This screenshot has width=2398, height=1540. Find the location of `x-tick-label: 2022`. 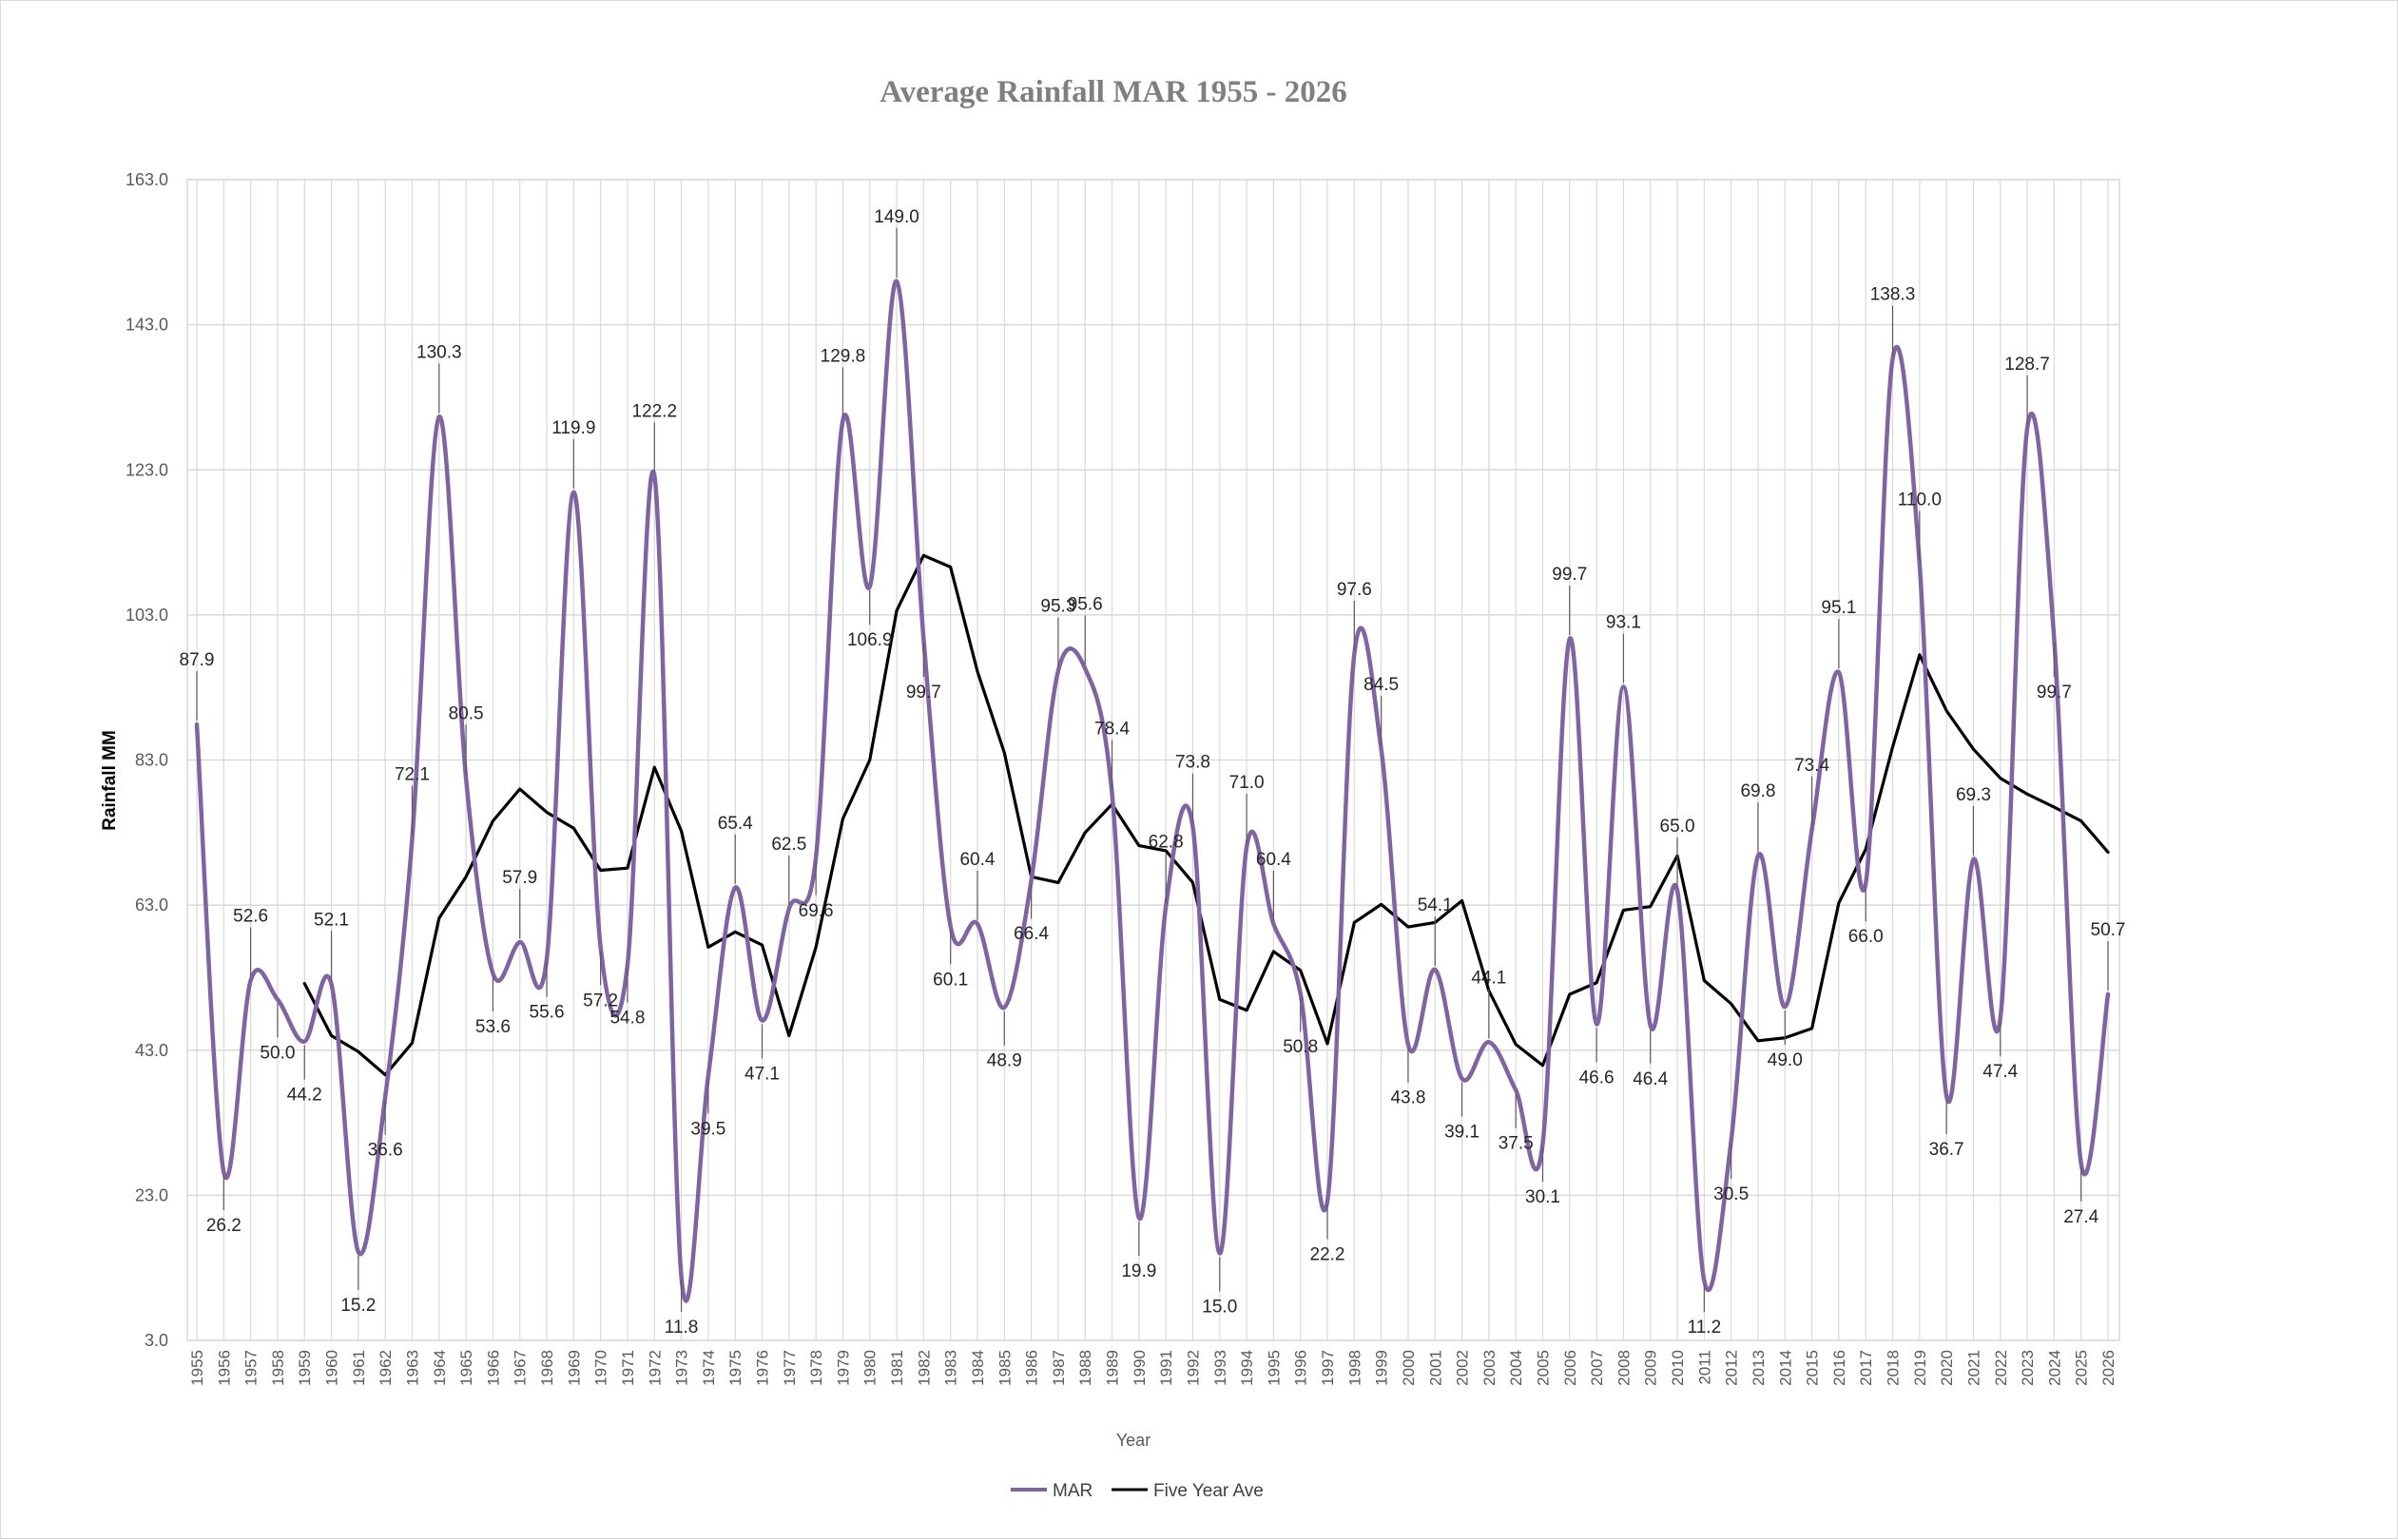

x-tick-label: 2022 is located at coordinates (2001, 1368).